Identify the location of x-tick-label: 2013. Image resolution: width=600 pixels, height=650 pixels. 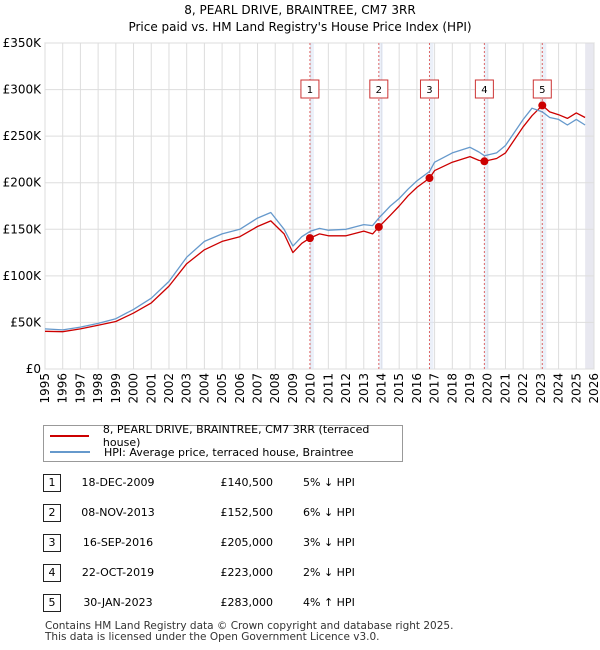
(364, 388).